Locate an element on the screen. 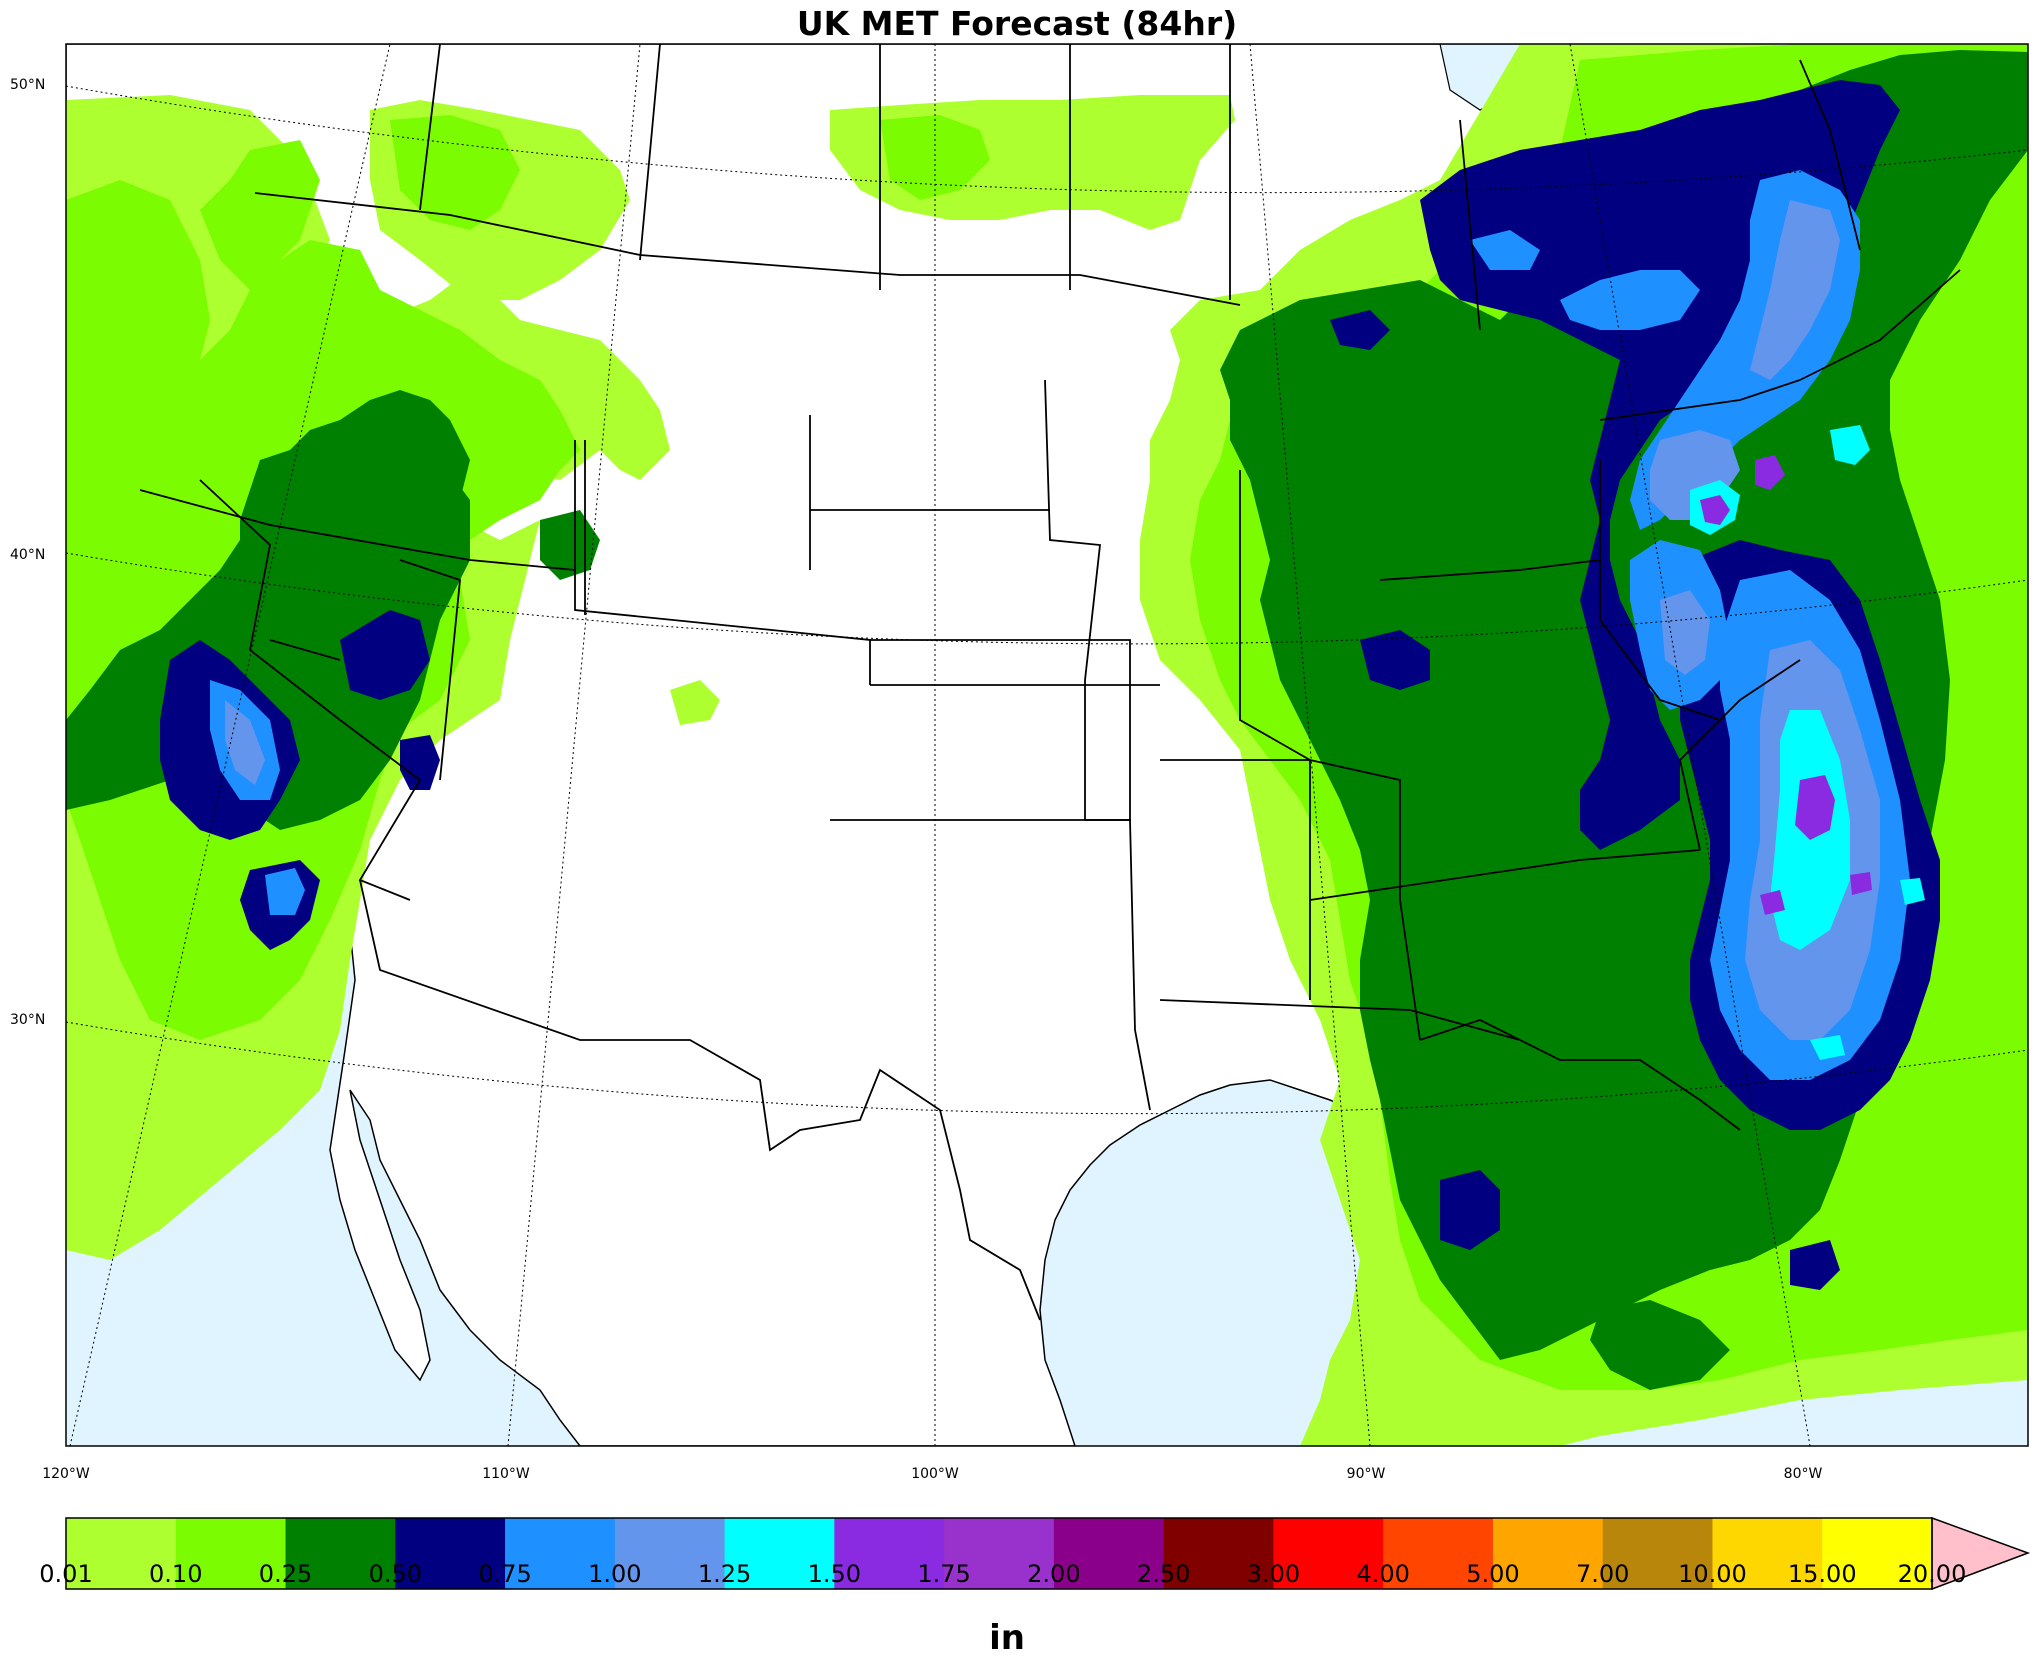 The height and width of the screenshot is (1666, 2034). lon-label-110w: 110°W is located at coordinates (506, 1474).